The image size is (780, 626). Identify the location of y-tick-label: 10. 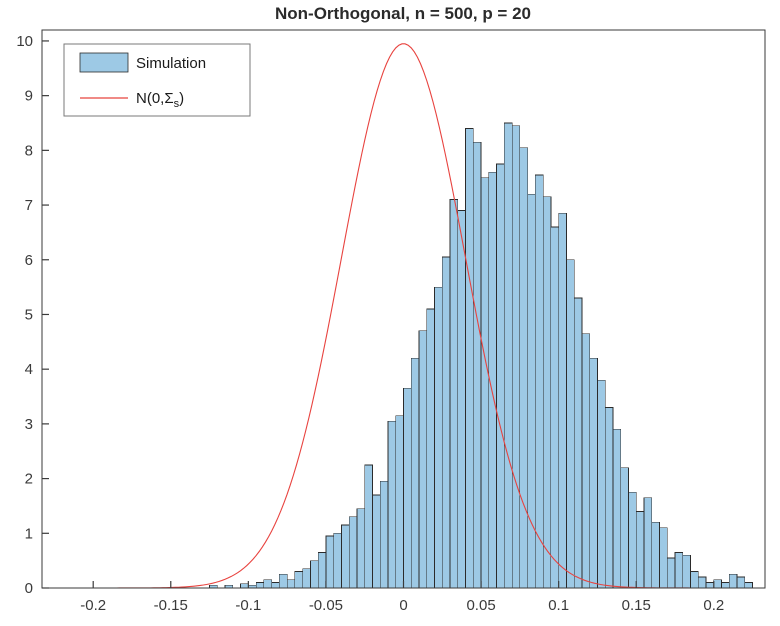
(24, 41).